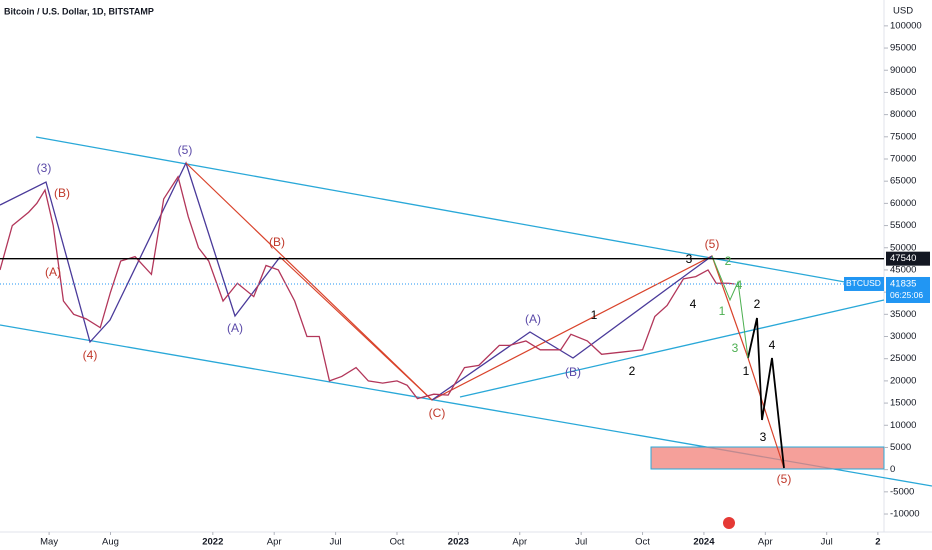 This screenshot has width=932, height=550. What do you see at coordinates (729, 523) in the screenshot?
I see `flag-icon` at bounding box center [729, 523].